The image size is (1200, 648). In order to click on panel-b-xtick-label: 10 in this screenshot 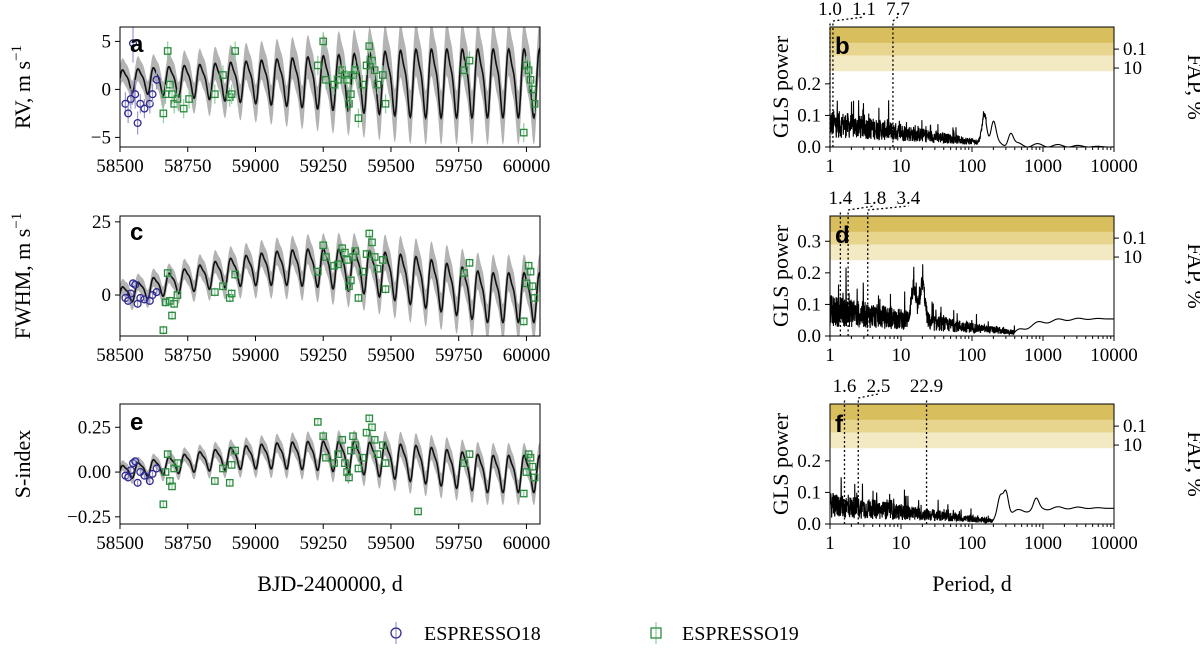, I will do `click(901, 166)`.